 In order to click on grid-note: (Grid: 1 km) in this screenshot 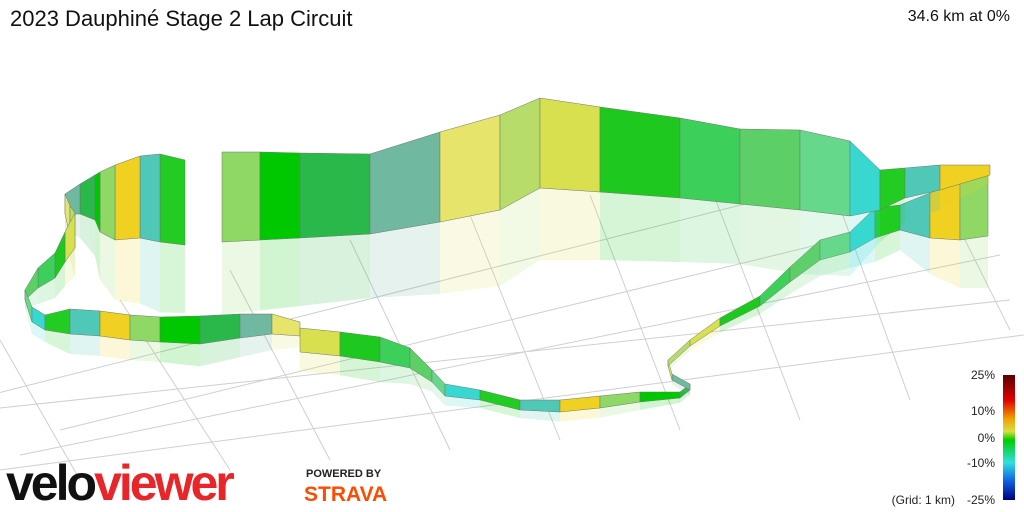, I will do `click(923, 500)`.